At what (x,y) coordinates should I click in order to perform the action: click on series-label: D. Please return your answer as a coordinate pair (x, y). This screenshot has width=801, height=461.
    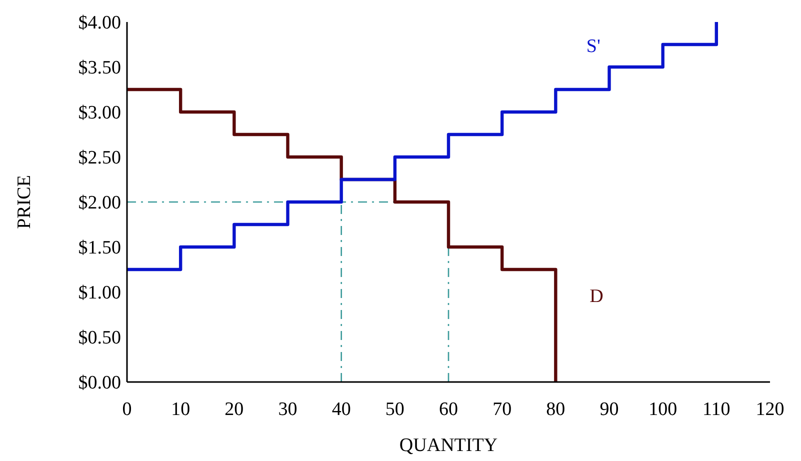
    Looking at the image, I should click on (597, 296).